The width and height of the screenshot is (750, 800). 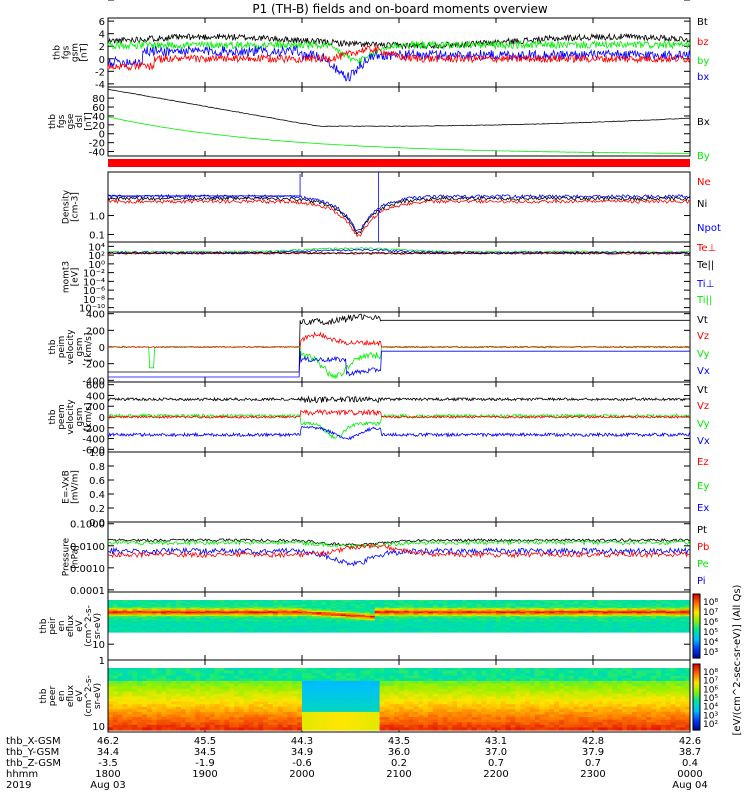 What do you see at coordinates (87, 569) in the screenshot?
I see `y-tick-label: 0.0010` at bounding box center [87, 569].